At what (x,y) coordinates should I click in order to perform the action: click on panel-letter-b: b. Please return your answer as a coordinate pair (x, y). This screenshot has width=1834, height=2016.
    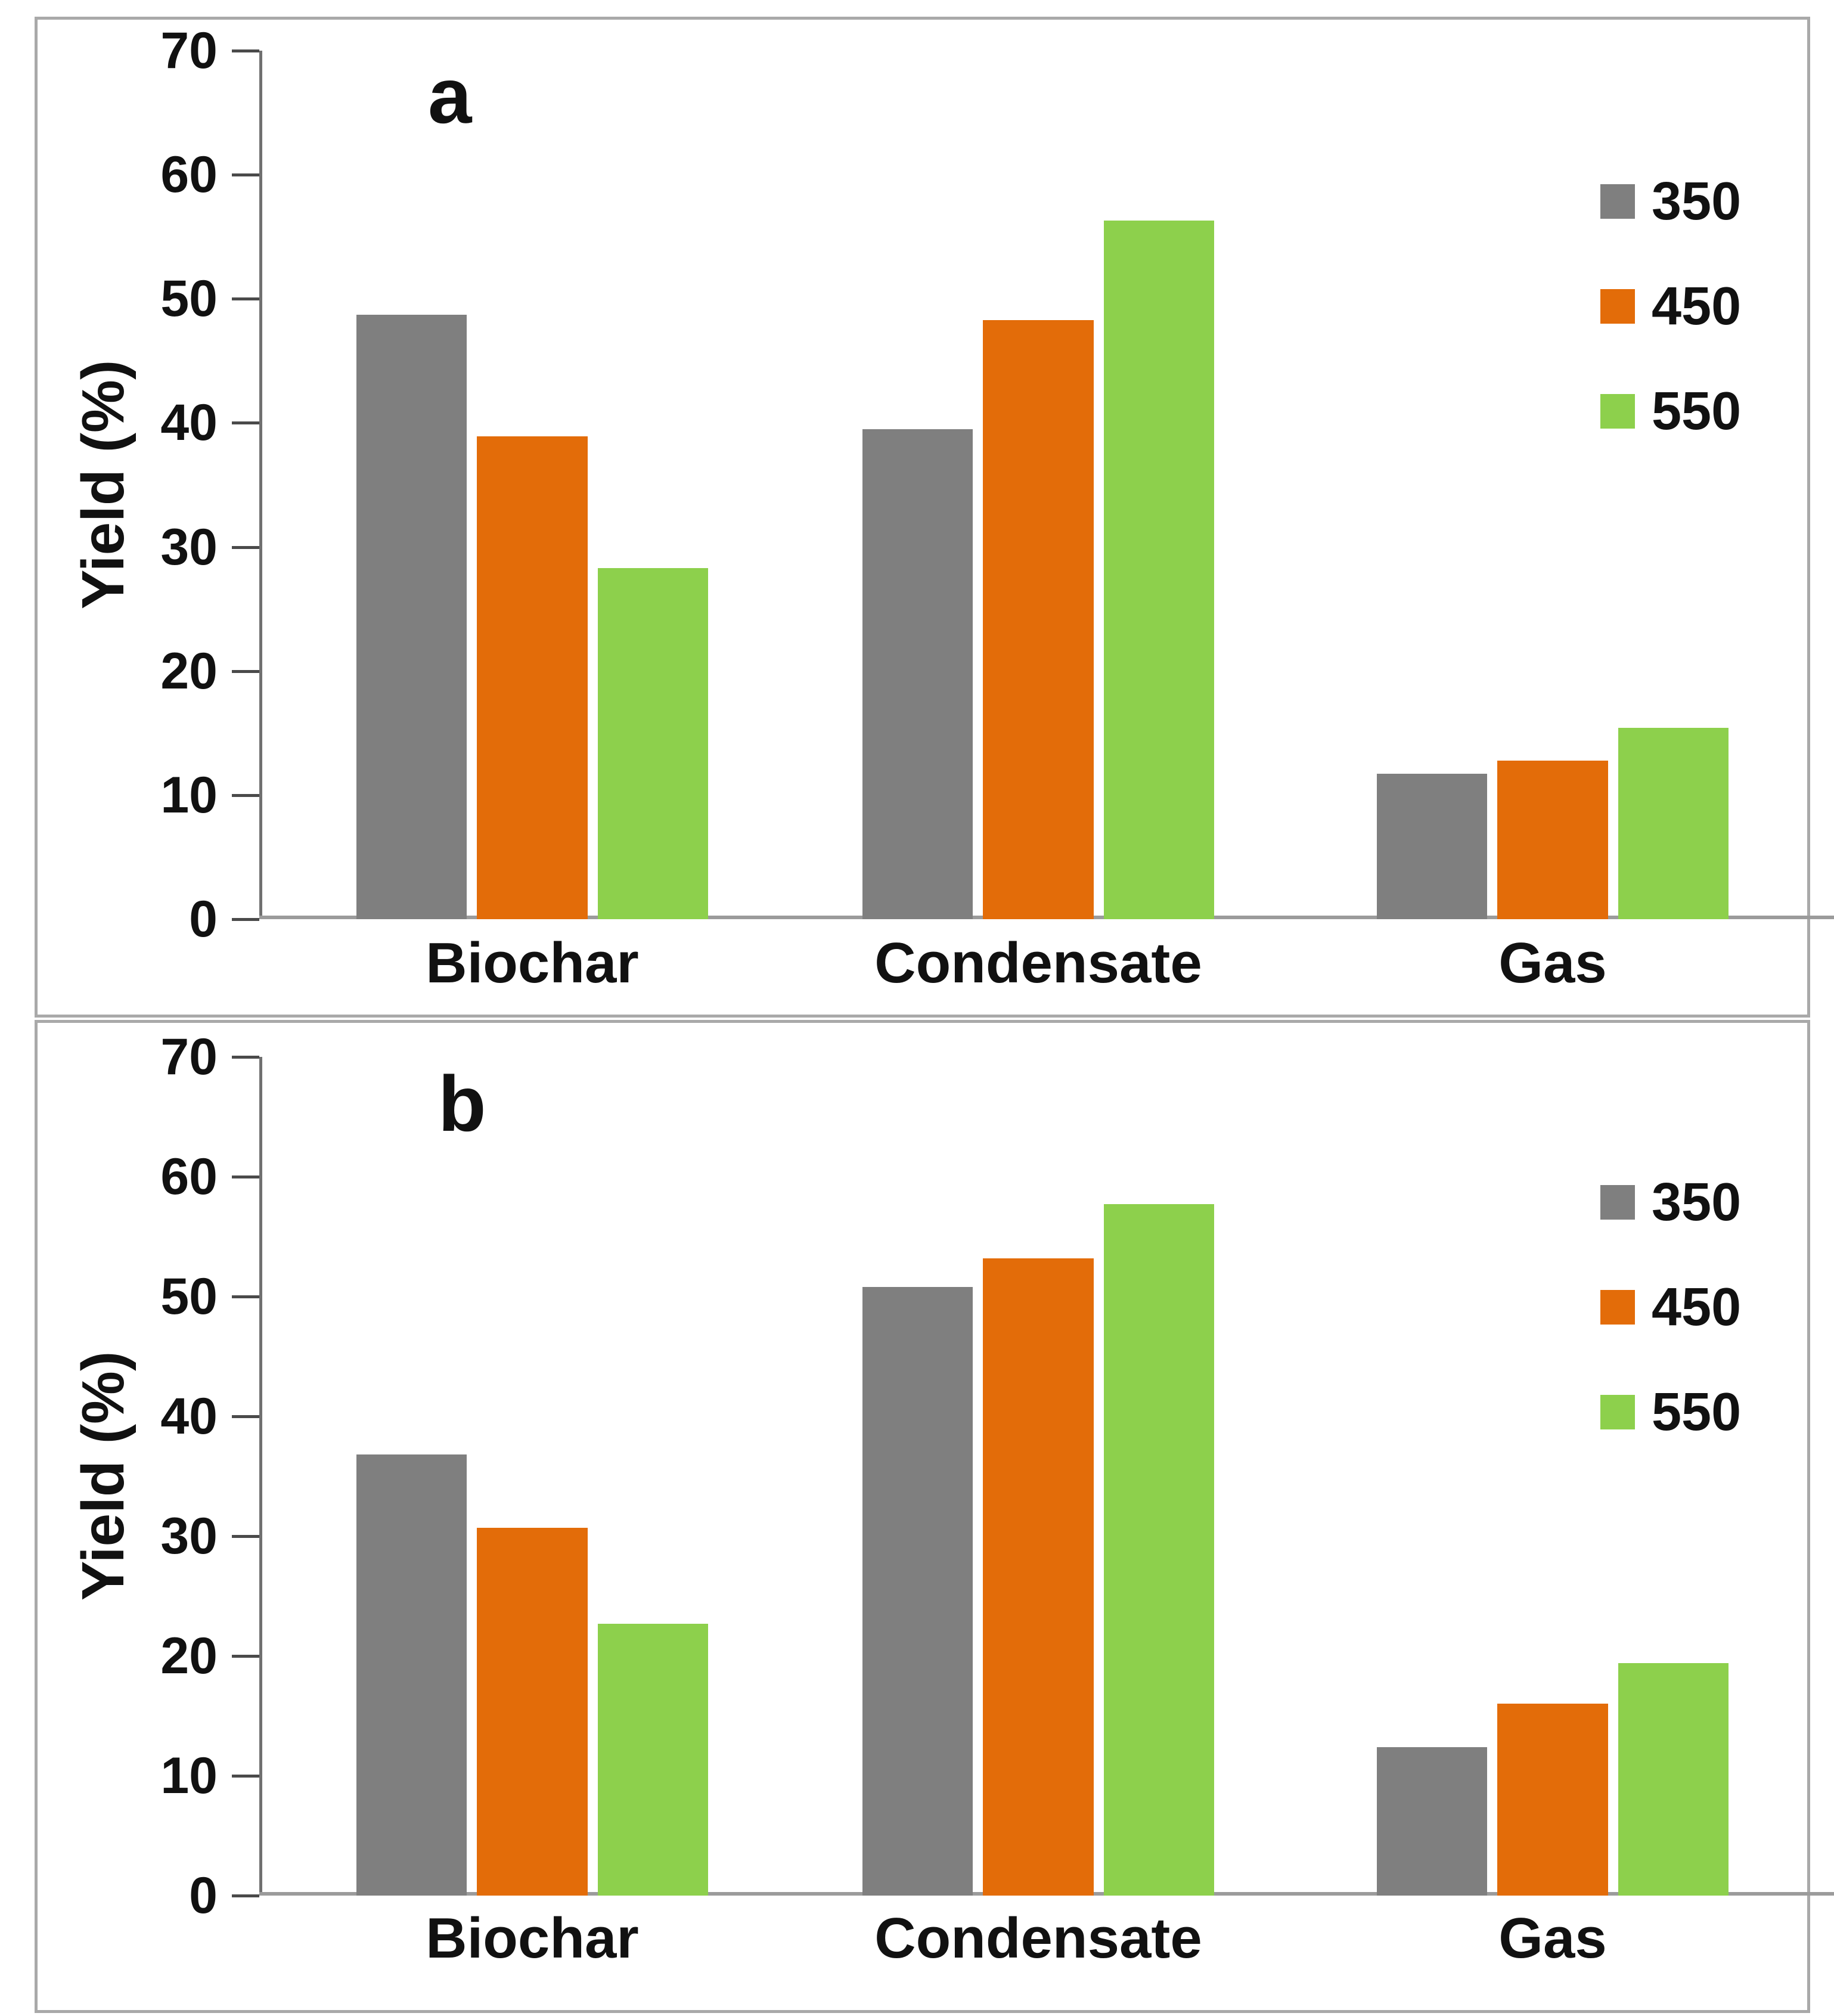
    Looking at the image, I should click on (462, 1103).